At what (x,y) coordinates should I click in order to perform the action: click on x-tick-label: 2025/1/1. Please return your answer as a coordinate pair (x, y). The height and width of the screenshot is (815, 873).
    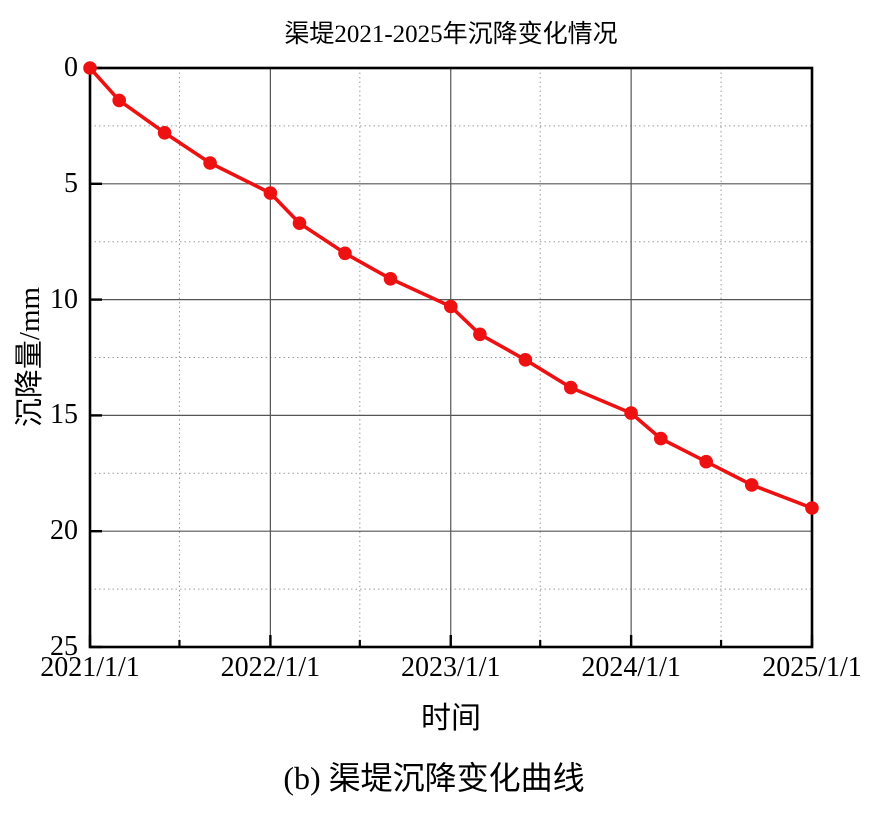
    Looking at the image, I should click on (812, 667).